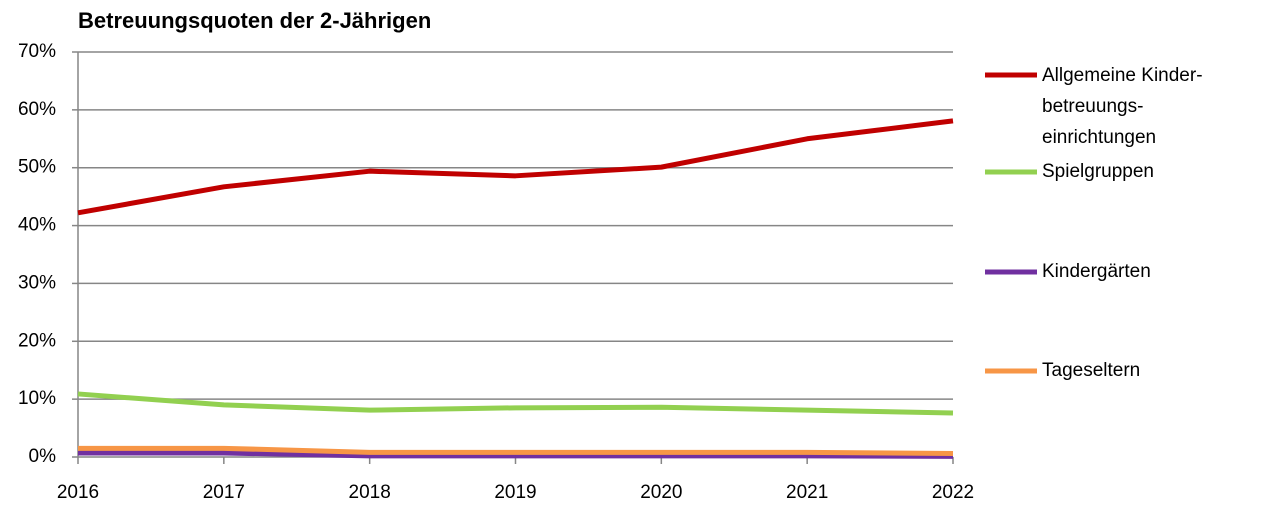  What do you see at coordinates (515, 492) in the screenshot?
I see `x-tick-label: 2019` at bounding box center [515, 492].